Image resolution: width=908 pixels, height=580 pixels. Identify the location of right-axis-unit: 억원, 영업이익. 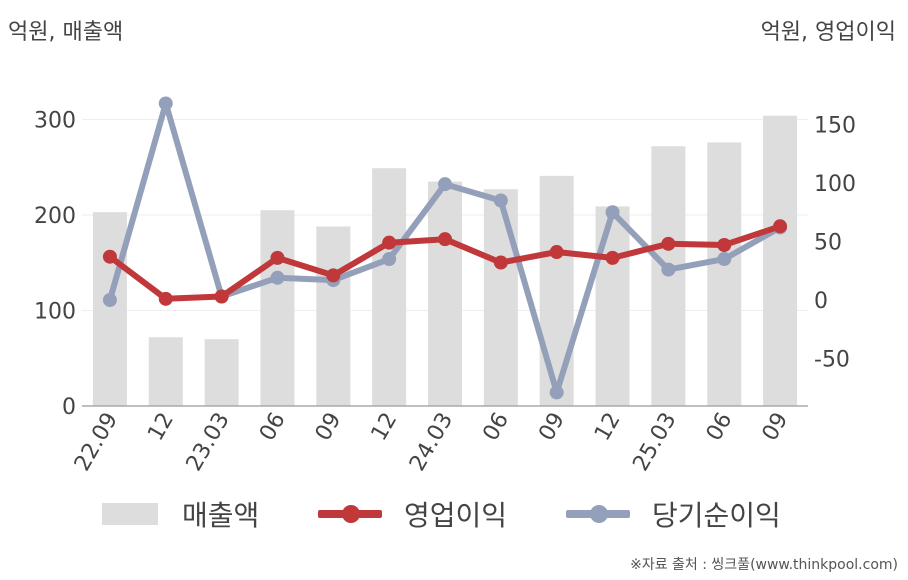
(828, 32).